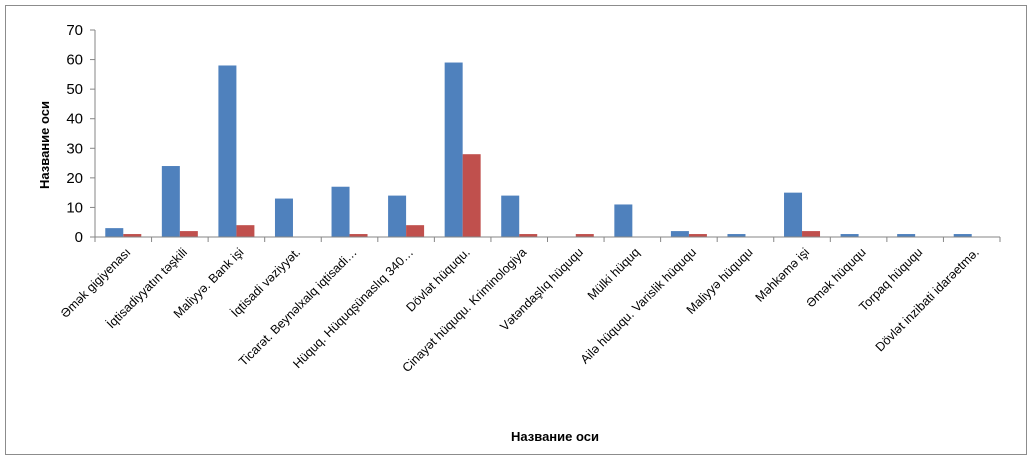  What do you see at coordinates (74, 148) in the screenshot?
I see `y-tick-label: 30` at bounding box center [74, 148].